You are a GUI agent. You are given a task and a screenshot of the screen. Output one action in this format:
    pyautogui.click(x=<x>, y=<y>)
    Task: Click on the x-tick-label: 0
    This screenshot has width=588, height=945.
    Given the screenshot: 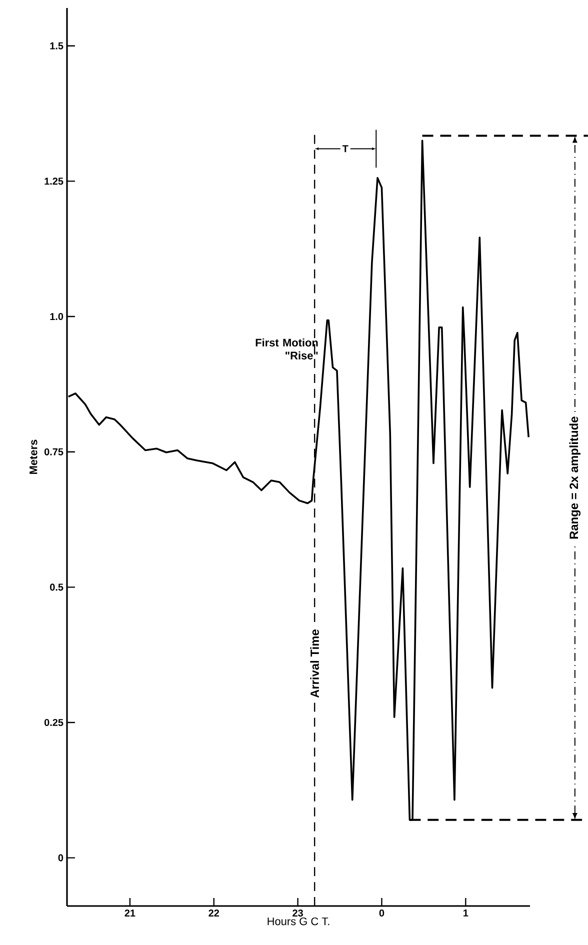 What is the action you would take?
    pyautogui.click(x=381, y=913)
    